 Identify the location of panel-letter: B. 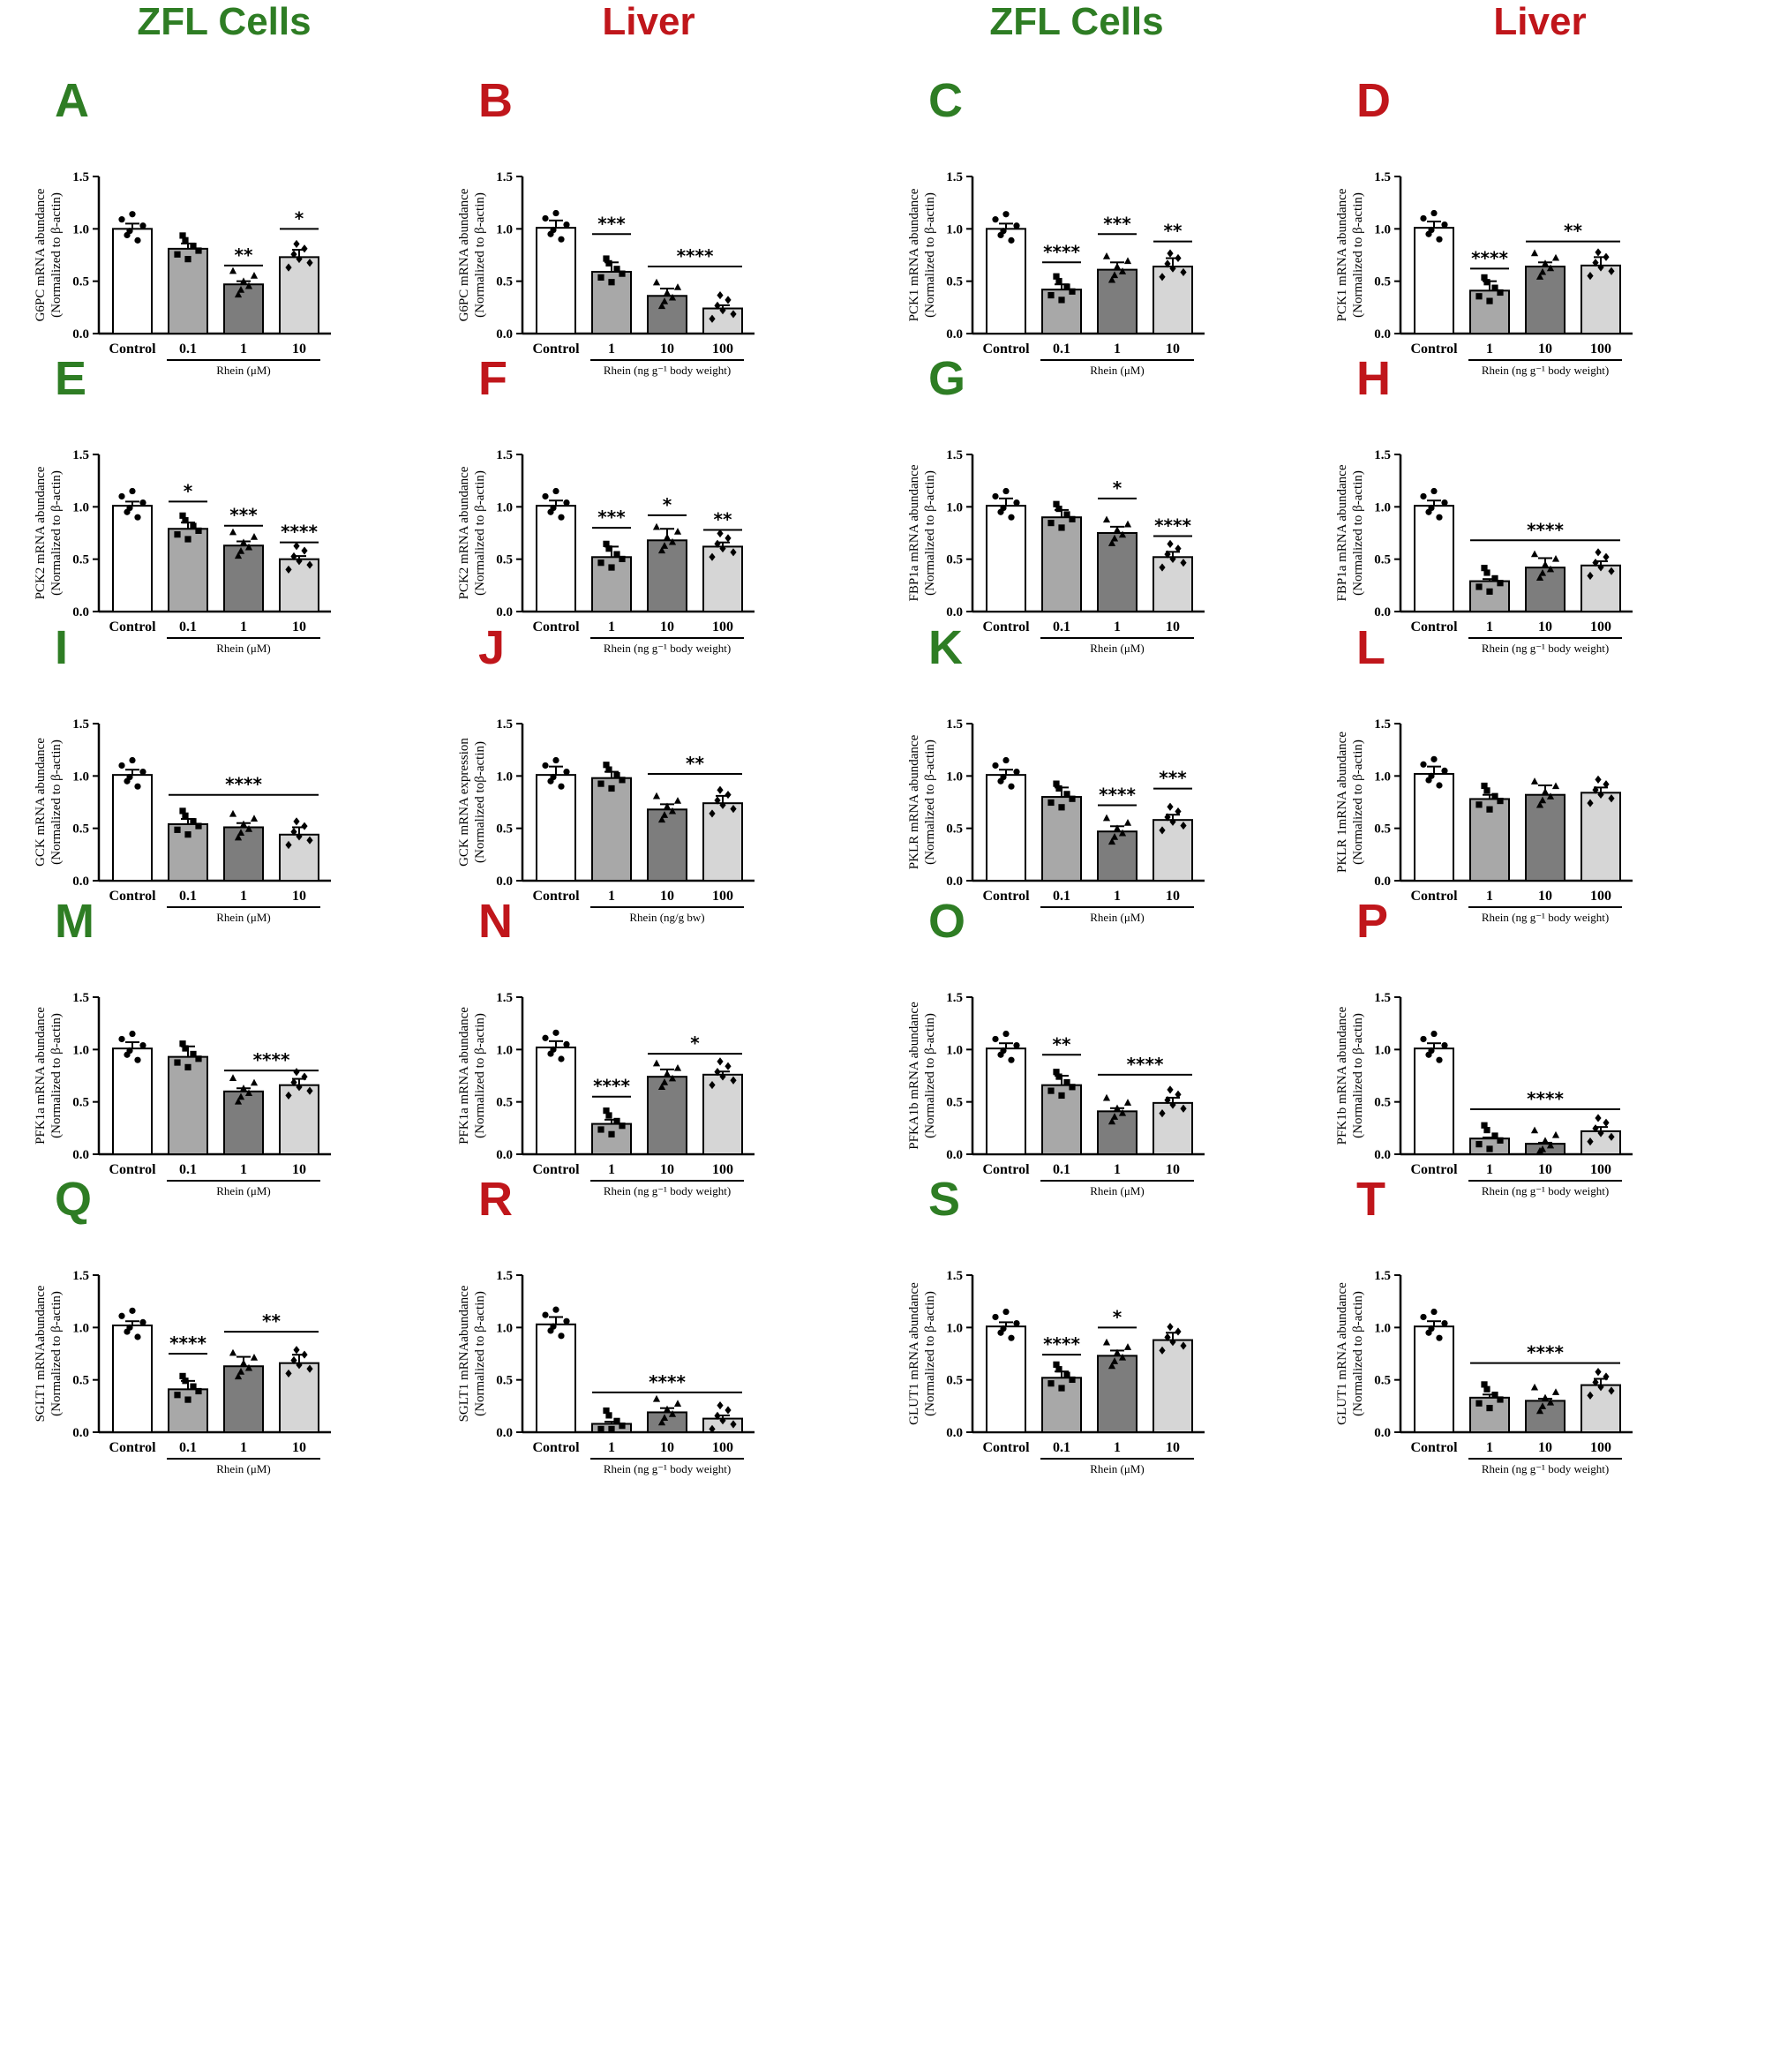
(495, 101).